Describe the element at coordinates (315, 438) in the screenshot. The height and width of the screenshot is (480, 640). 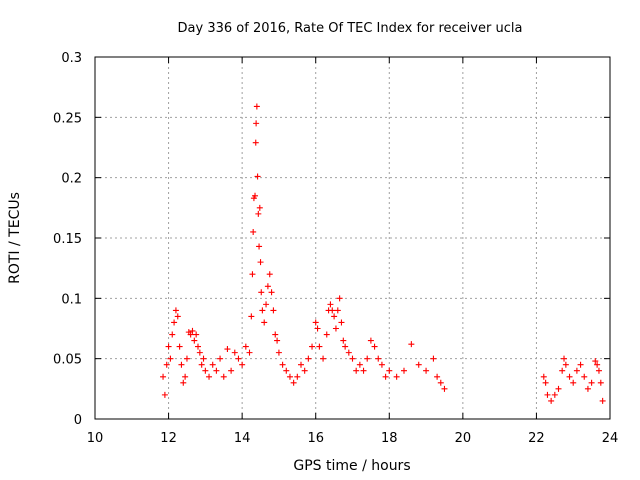
I see `x-tick-label: 16` at that location.